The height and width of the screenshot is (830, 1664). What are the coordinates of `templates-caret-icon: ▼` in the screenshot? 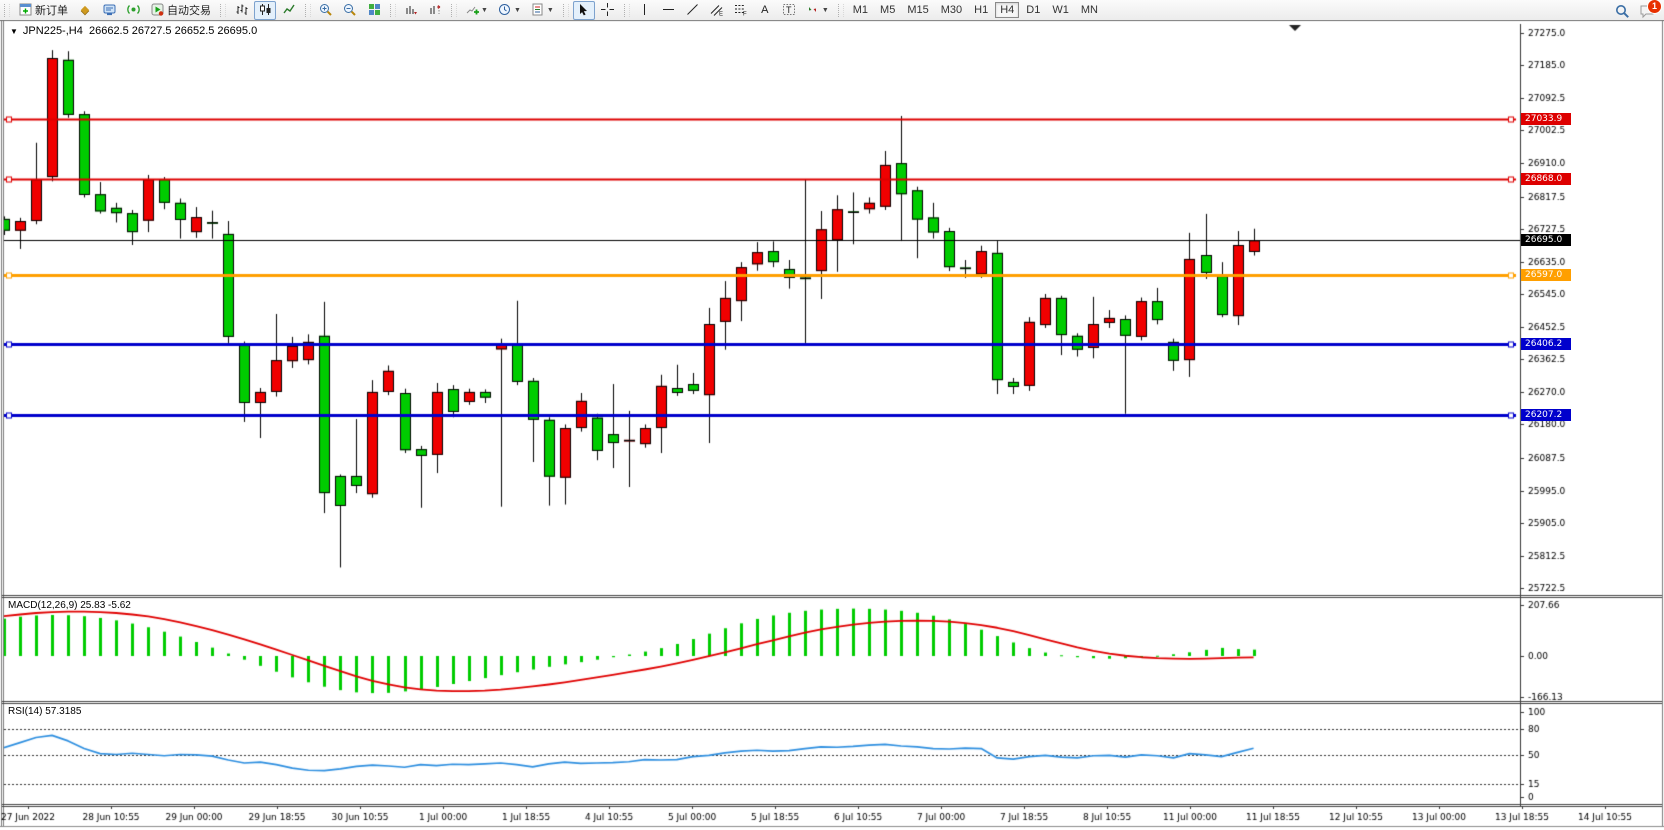 It's located at (550, 10).